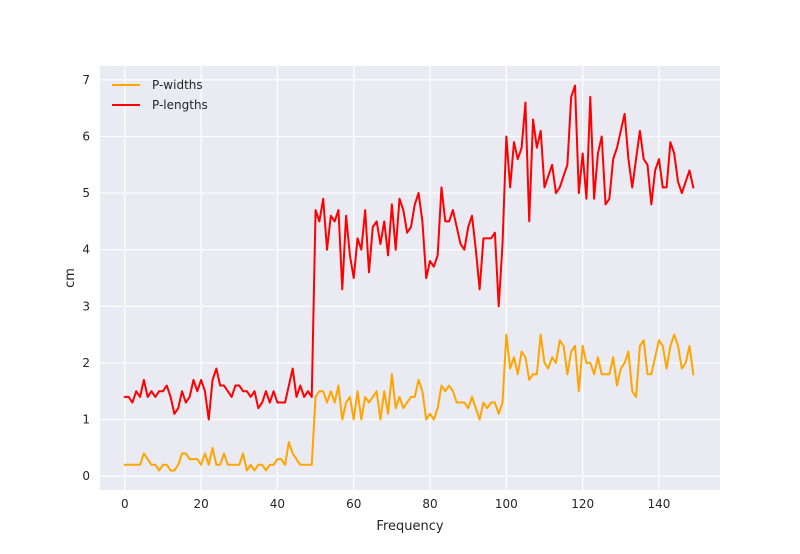 This screenshot has width=800, height=554. I want to click on y-tick-labels: 0 1 2 3 4 5 6 7, so click(86, 278).